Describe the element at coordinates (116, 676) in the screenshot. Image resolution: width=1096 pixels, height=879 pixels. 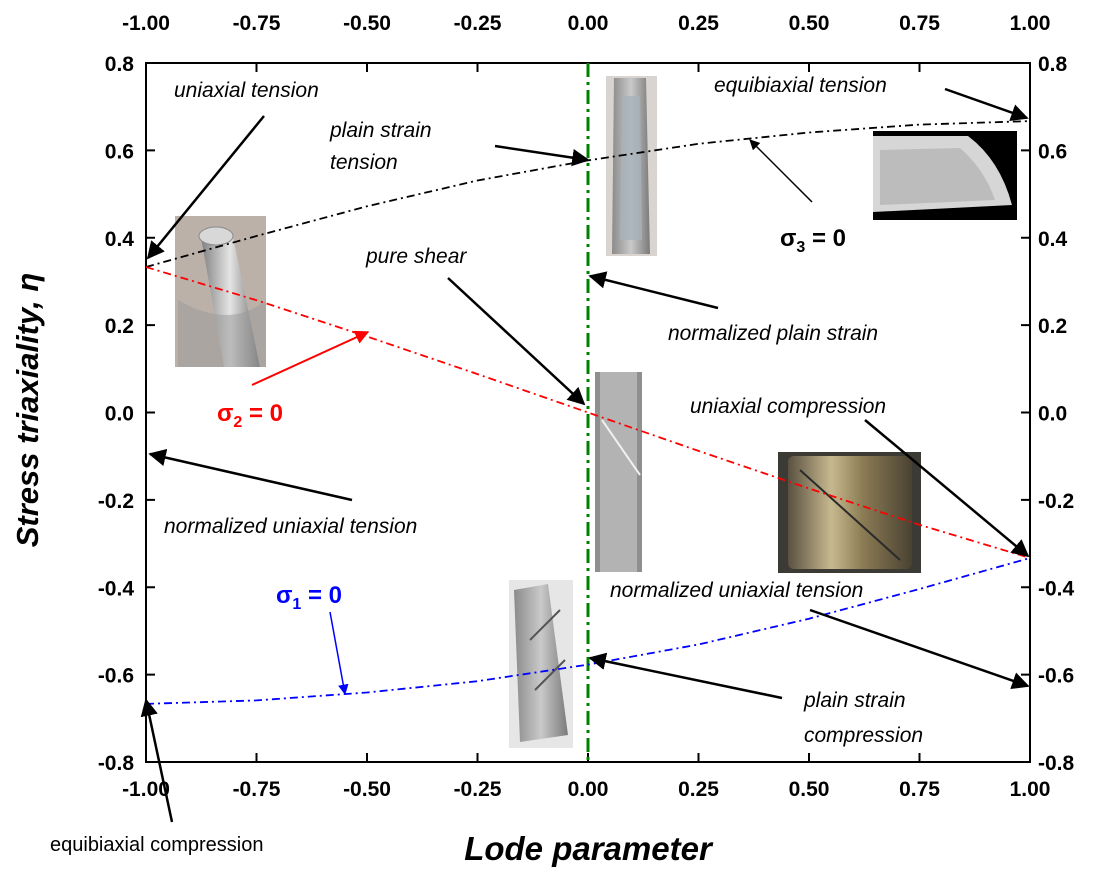
I see `y-tick-label-left: -0.6` at that location.